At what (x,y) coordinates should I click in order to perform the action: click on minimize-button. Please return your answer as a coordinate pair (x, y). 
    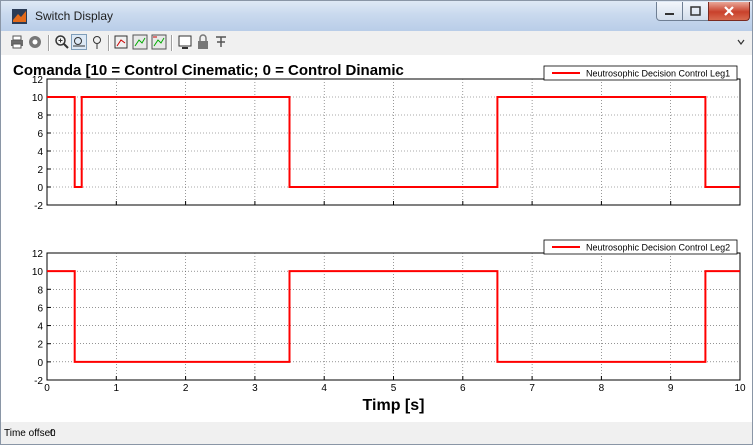
    Looking at the image, I should click on (669, 11).